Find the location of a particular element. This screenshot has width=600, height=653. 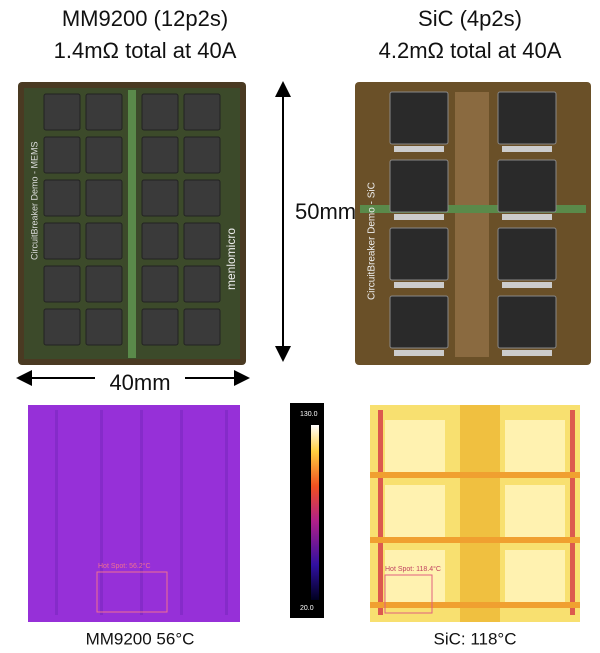

board-label: CircuitBreaker Demo - MEMS is located at coordinates (34, 200).